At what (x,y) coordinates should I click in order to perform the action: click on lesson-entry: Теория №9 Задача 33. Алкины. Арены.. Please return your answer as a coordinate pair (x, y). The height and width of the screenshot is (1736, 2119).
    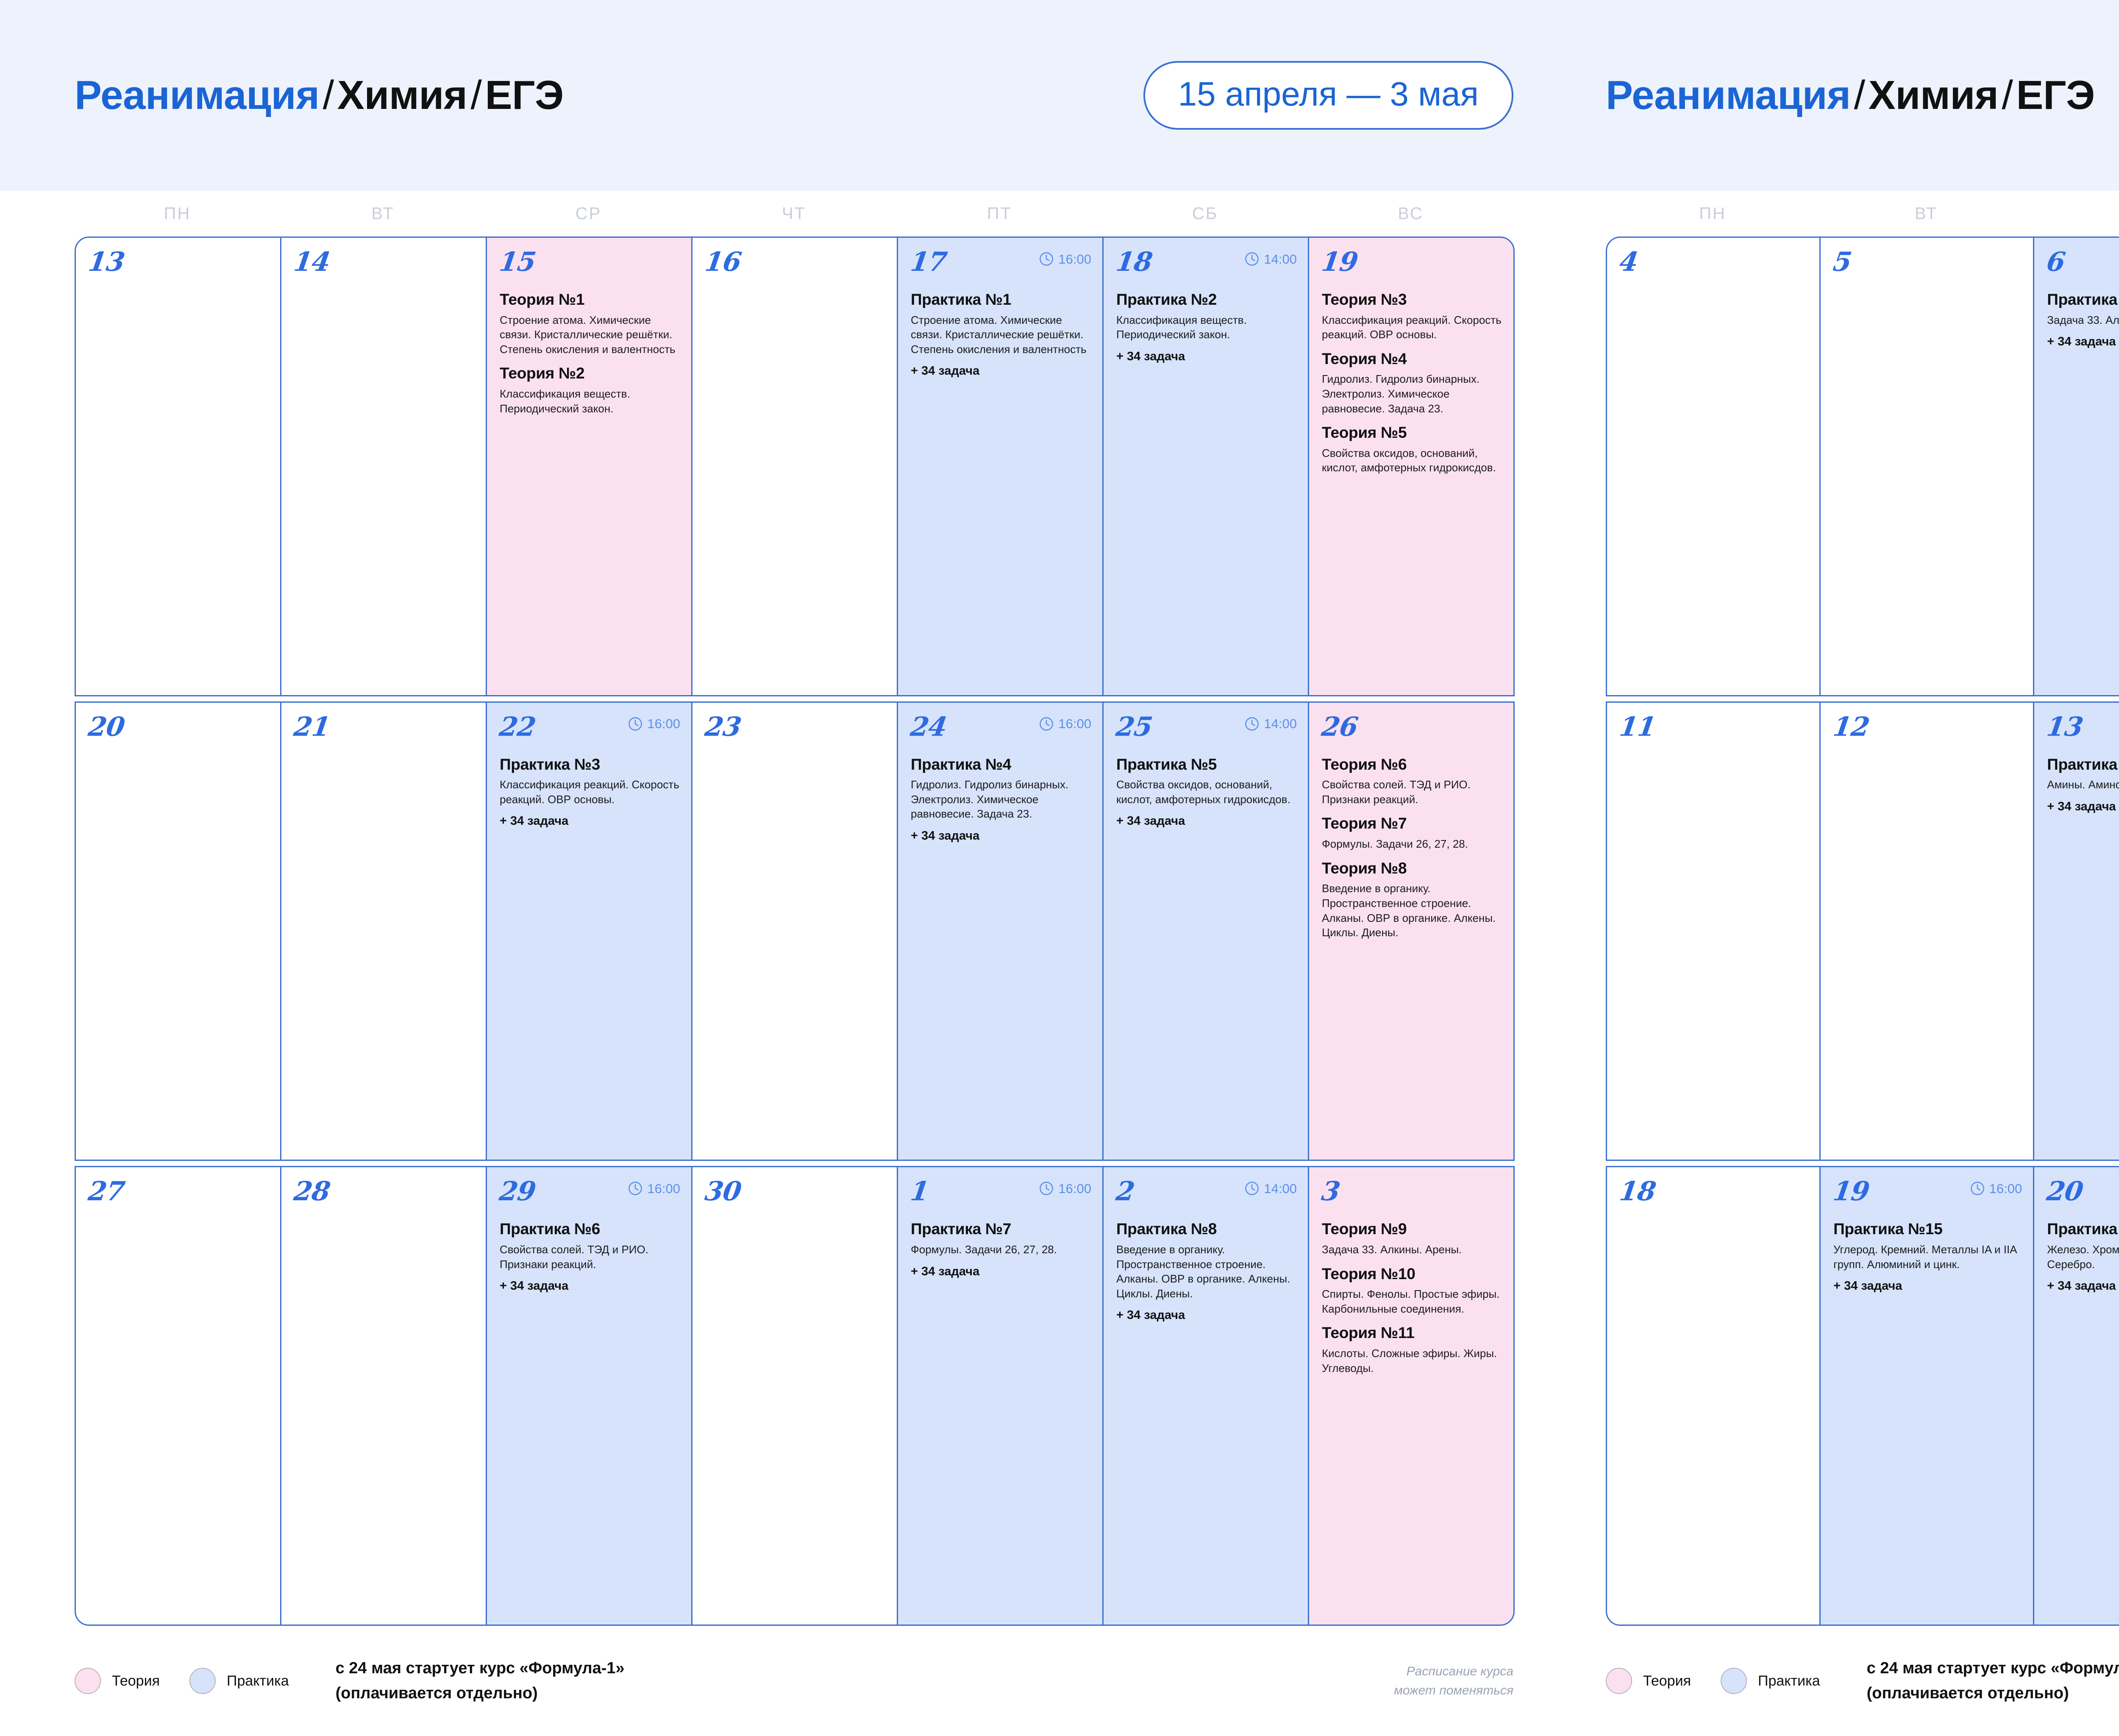
    Looking at the image, I should click on (1412, 1238).